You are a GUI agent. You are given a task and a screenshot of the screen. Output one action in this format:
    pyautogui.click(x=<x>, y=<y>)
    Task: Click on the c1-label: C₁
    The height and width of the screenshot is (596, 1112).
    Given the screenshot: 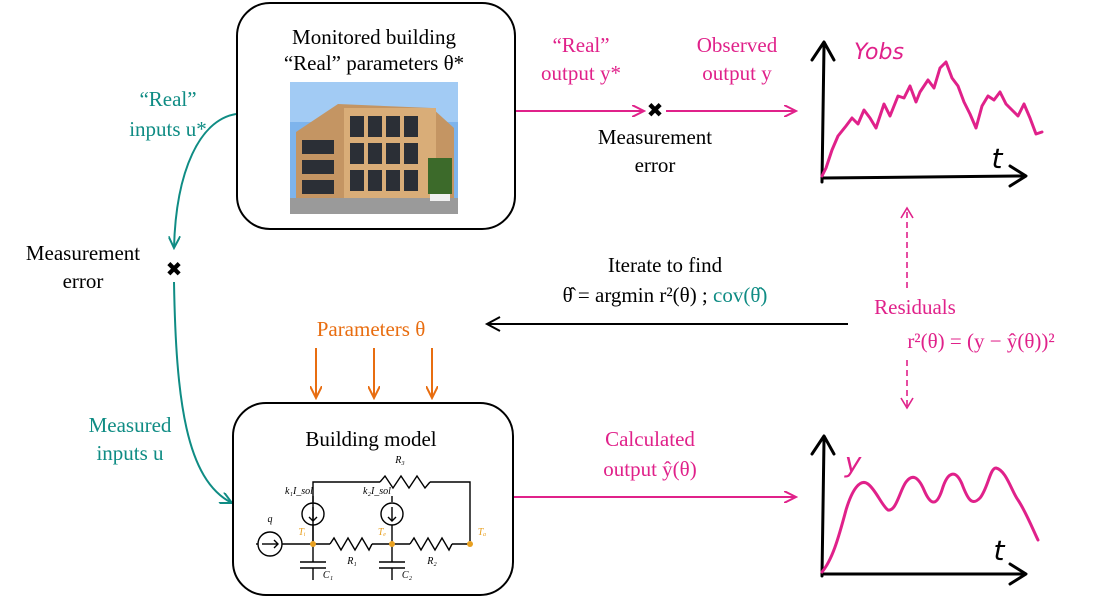 What is the action you would take?
    pyautogui.click(x=328, y=575)
    